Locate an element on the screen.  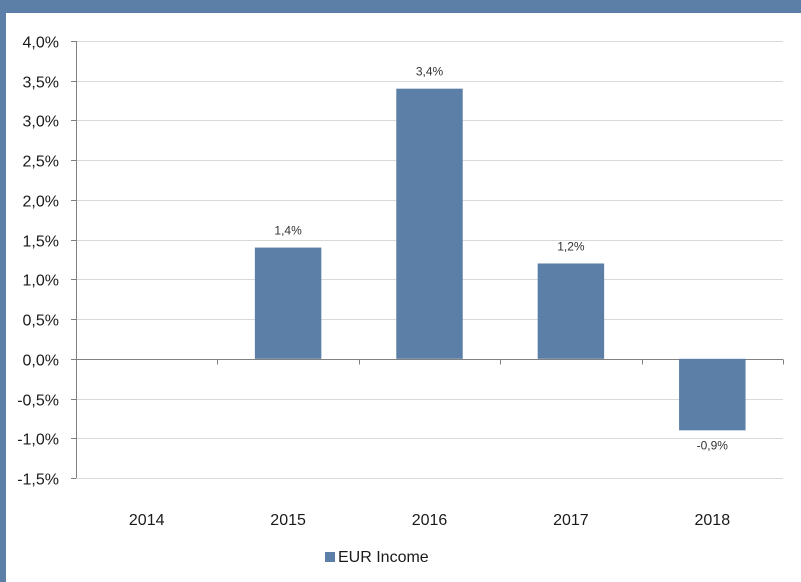
y-tick-label: 2,0% is located at coordinates (41, 202).